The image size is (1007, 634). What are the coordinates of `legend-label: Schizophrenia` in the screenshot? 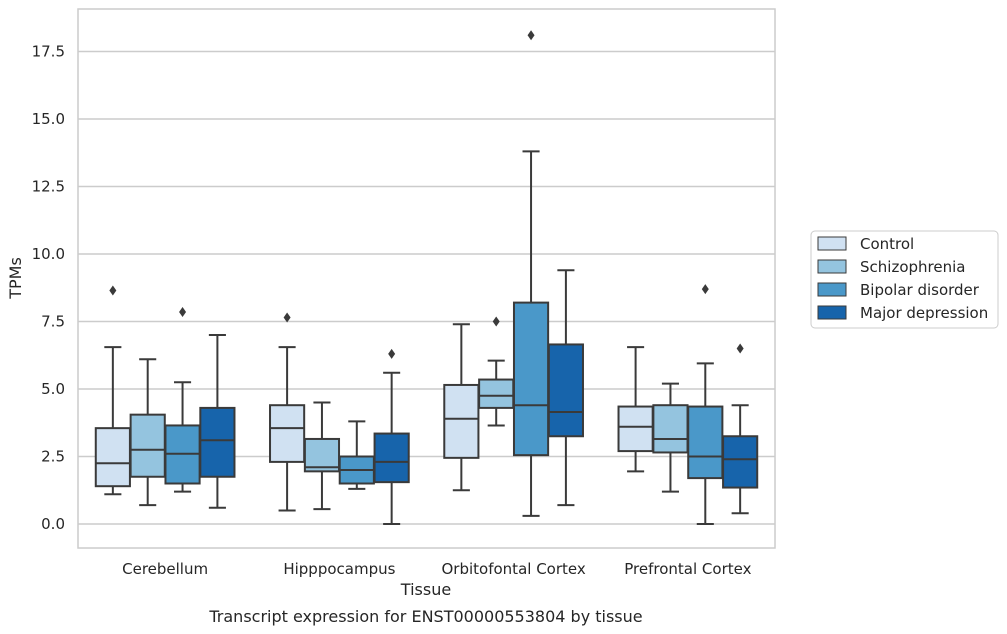 It's located at (912, 267).